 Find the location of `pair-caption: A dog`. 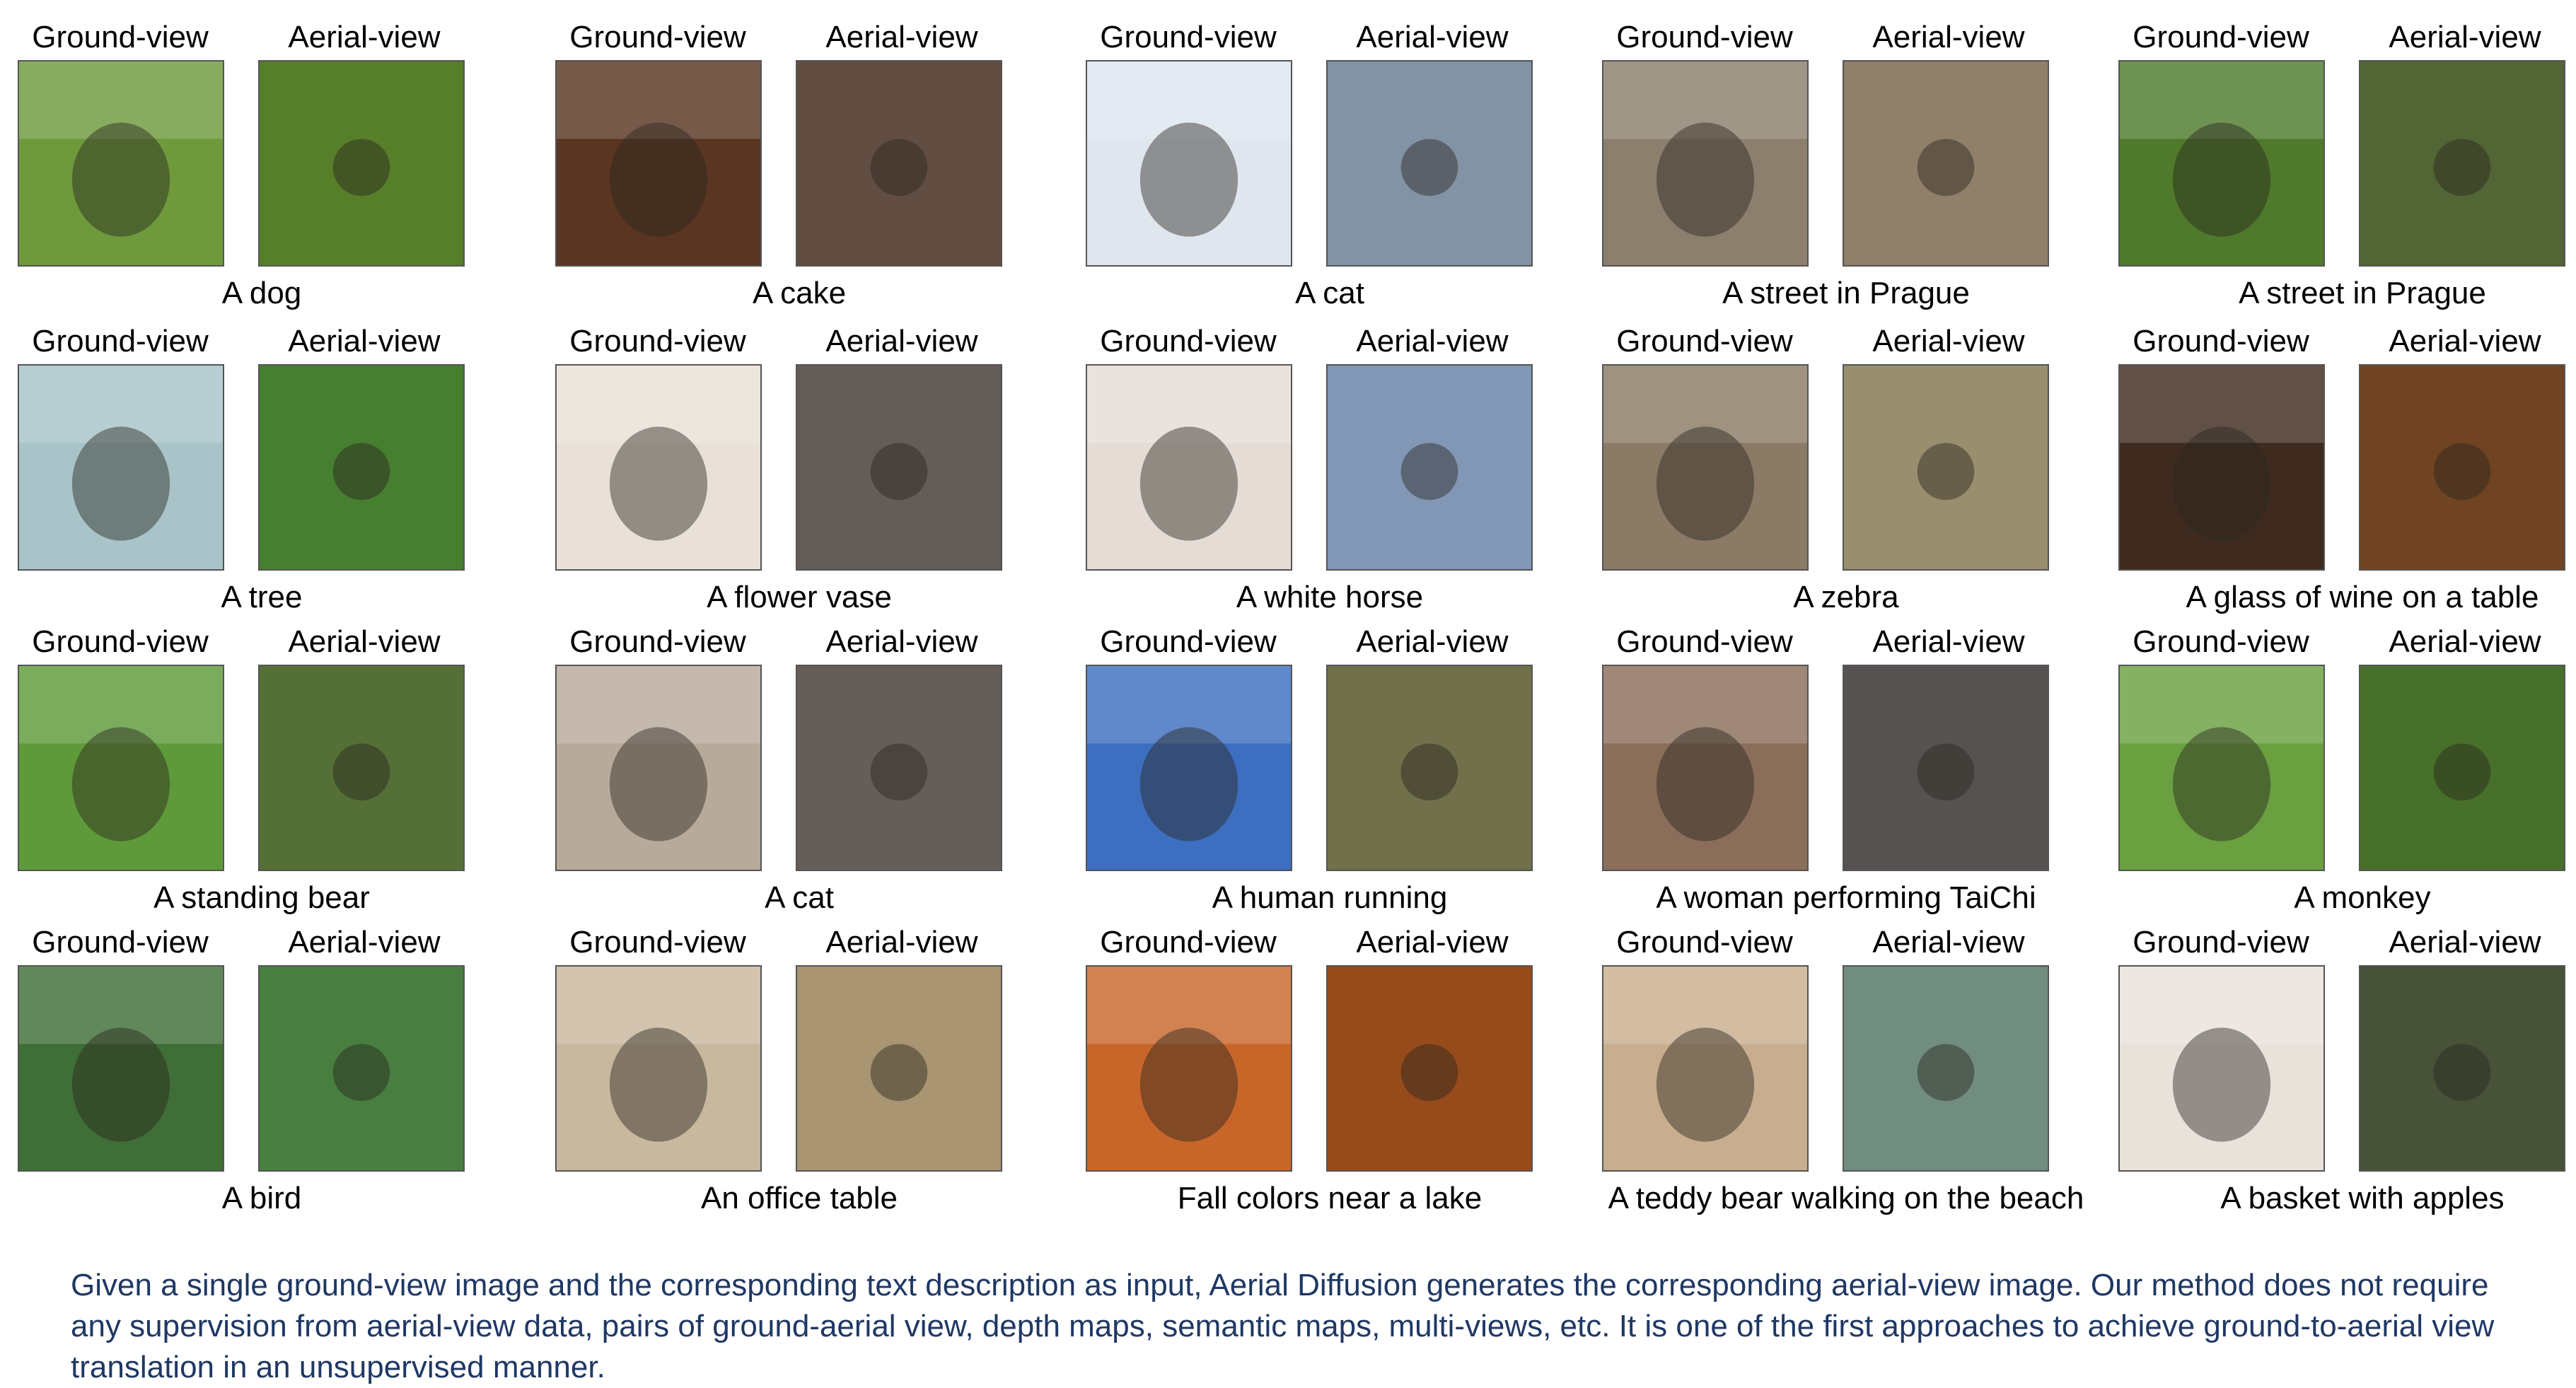

pair-caption: A dog is located at coordinates (261, 293).